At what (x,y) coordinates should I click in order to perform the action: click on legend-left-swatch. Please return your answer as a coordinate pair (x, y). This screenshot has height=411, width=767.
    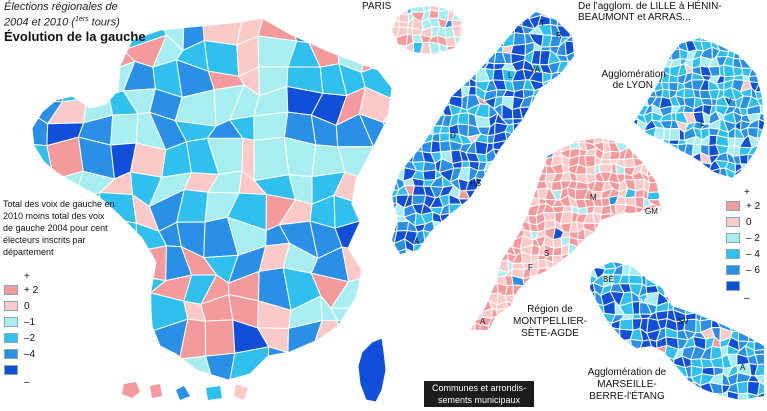
    Looking at the image, I should click on (11, 290).